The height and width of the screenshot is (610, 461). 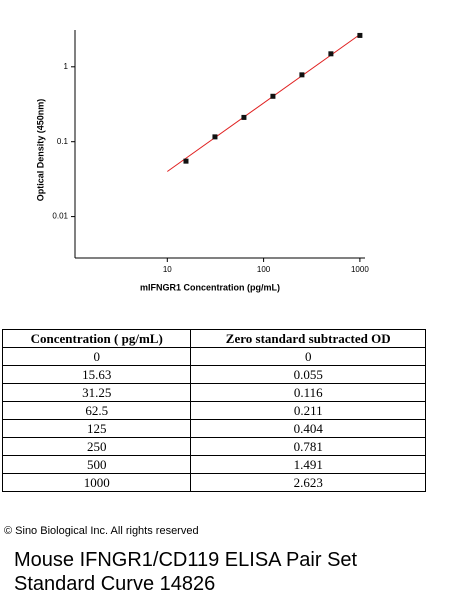 What do you see at coordinates (96, 392) in the screenshot?
I see `table-cell: 31.25` at bounding box center [96, 392].